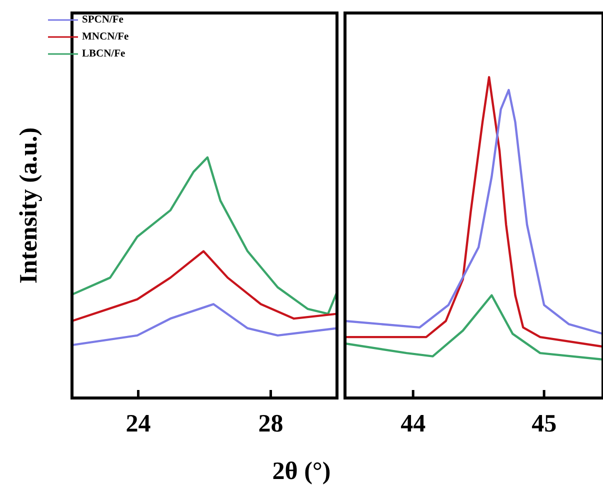  I want to click on x-tick-label: 24, so click(139, 424).